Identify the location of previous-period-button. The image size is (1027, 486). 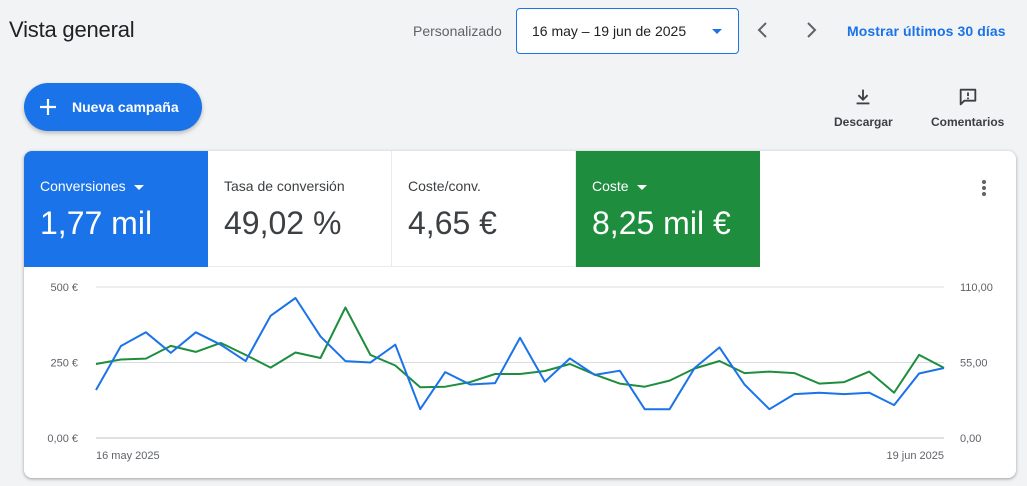
(763, 30).